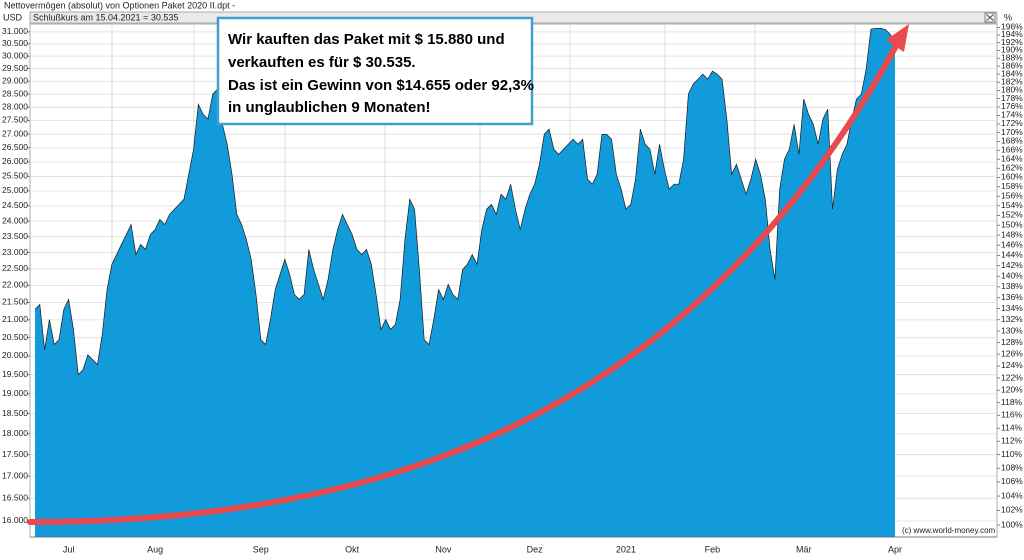 Image resolution: width=1024 pixels, height=560 pixels. I want to click on y2-tick-label: 156%, so click(1012, 195).